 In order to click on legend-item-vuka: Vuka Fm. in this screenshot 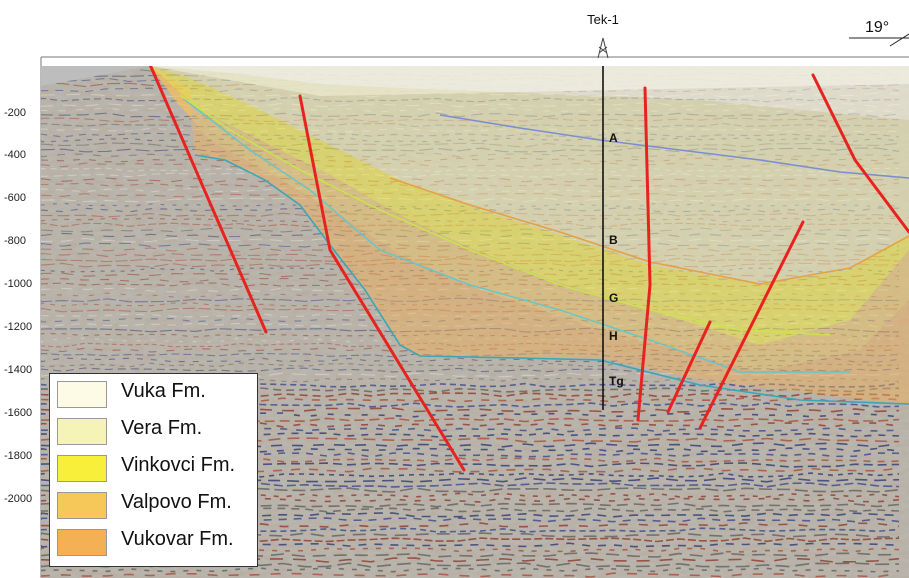, I will do `click(156, 393)`.